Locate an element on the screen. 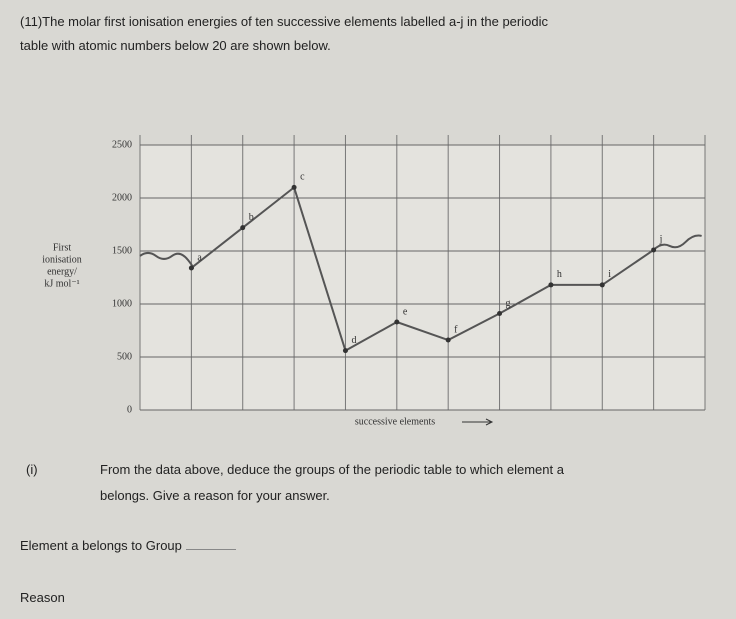  point-label: b is located at coordinates (251, 217).